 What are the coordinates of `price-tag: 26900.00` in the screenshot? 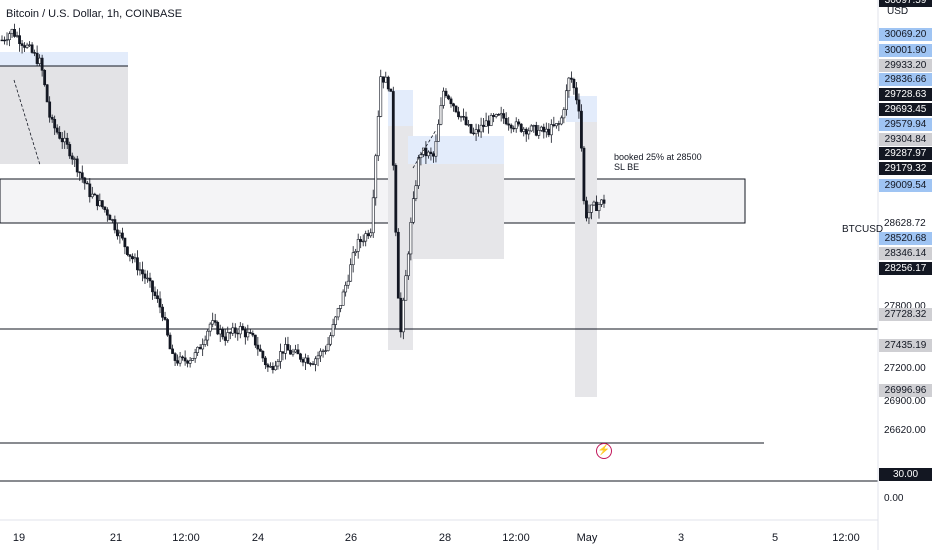 It's located at (905, 401).